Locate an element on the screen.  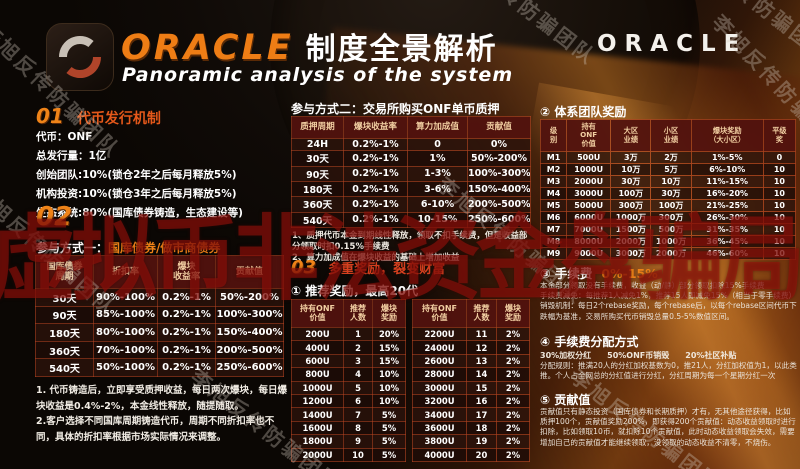
table-cell: 24H is located at coordinates (317, 144).